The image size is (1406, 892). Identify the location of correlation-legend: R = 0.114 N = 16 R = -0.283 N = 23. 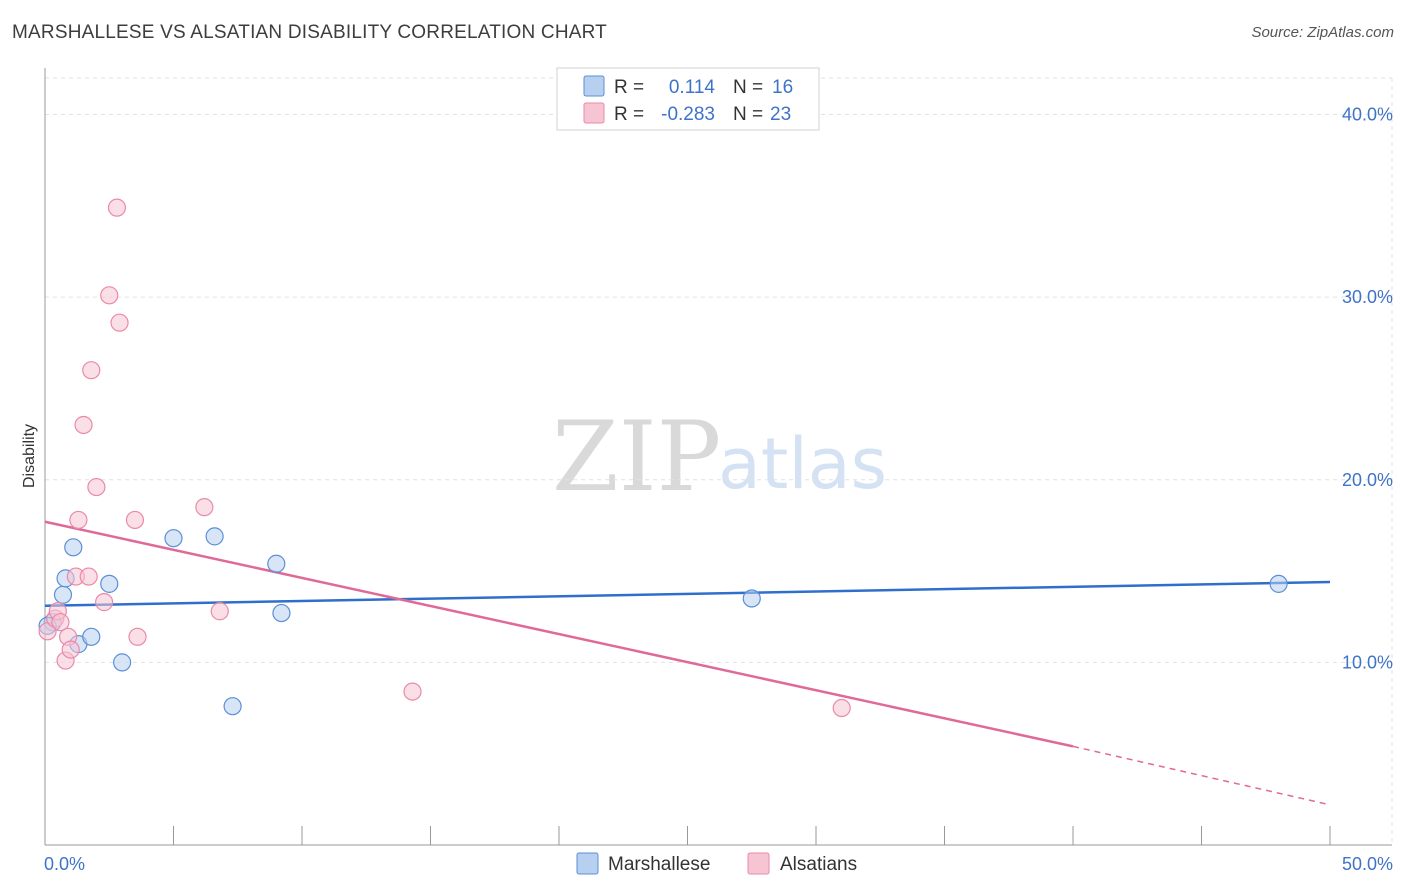
(688, 99).